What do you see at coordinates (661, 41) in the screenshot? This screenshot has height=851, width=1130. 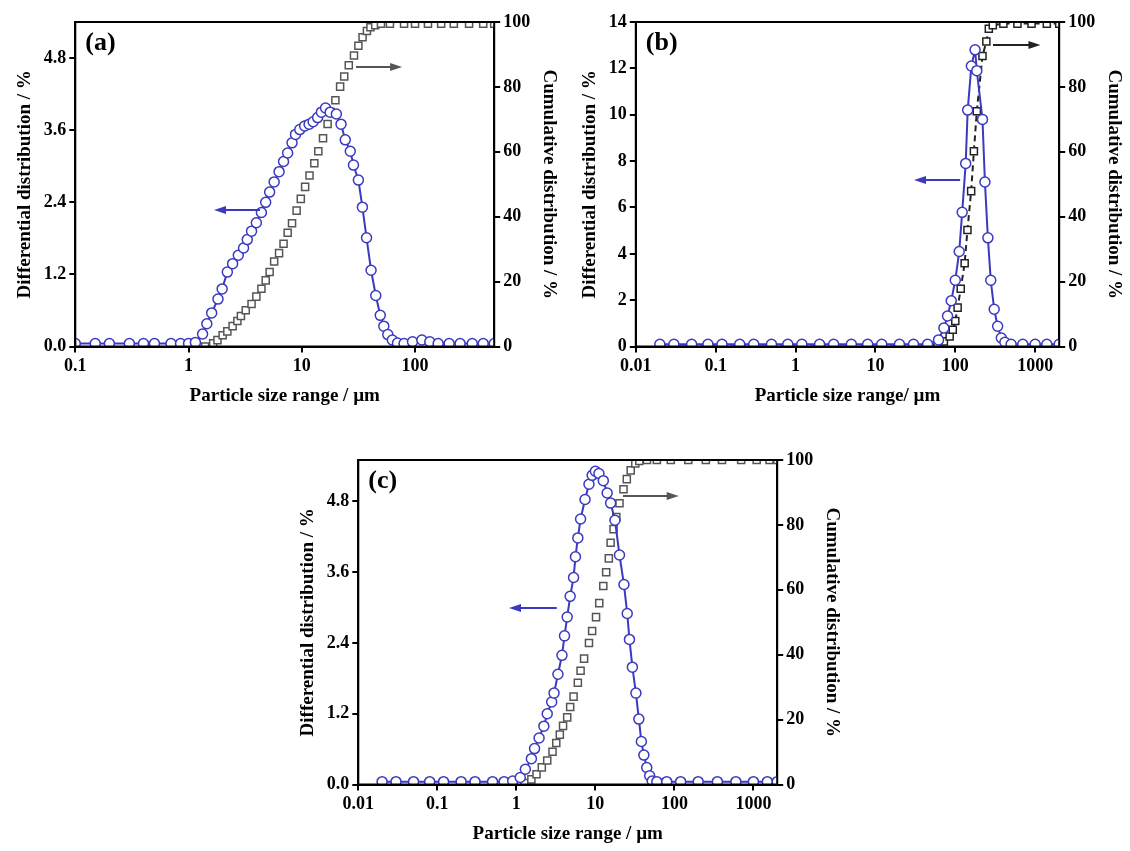 I see `annotation: (b)` at bounding box center [661, 41].